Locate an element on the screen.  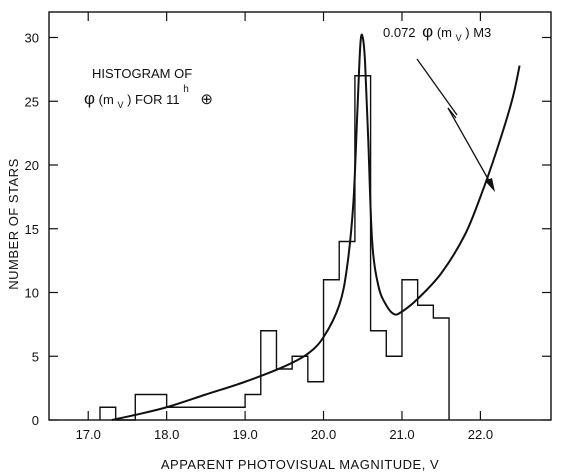
histogram-label-line2: φ (m V ) FOR 11 h ⊕ is located at coordinates (148, 95).